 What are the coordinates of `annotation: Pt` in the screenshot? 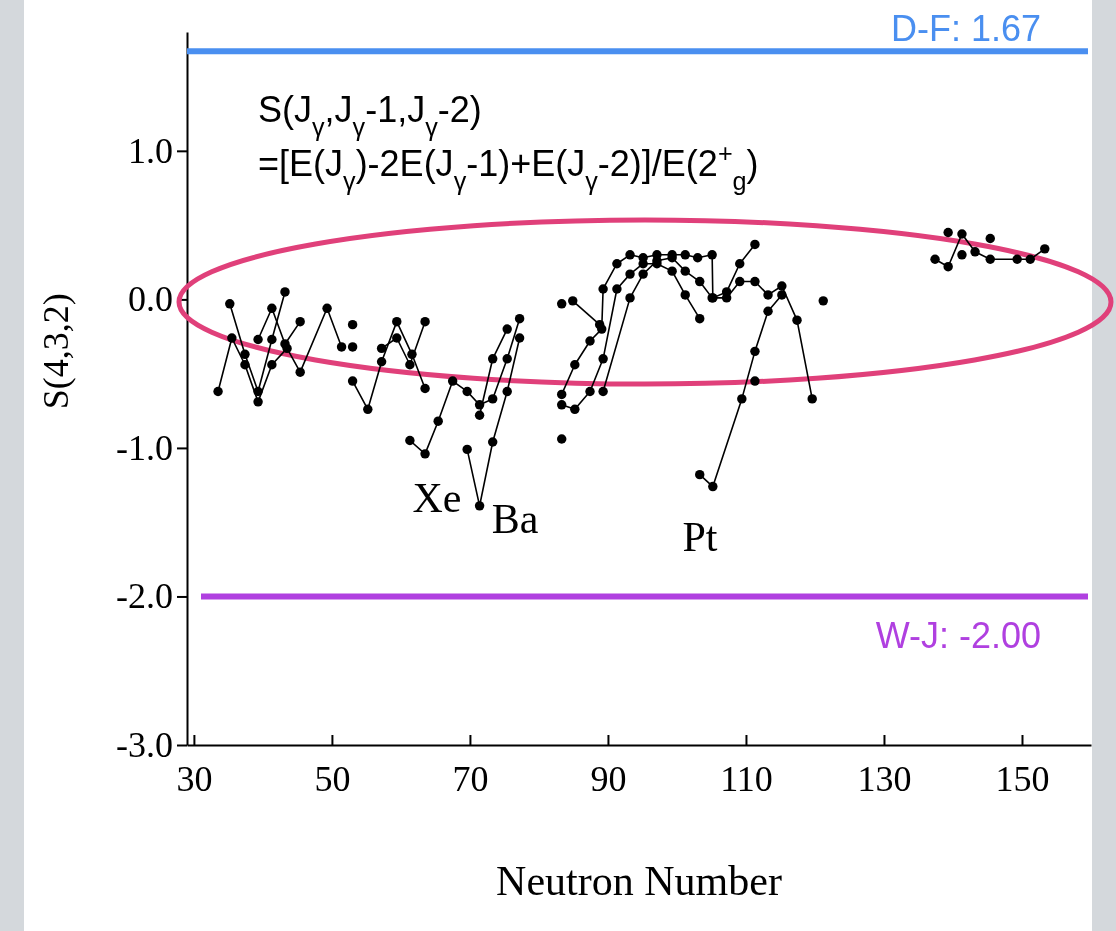 It's located at (700, 537).